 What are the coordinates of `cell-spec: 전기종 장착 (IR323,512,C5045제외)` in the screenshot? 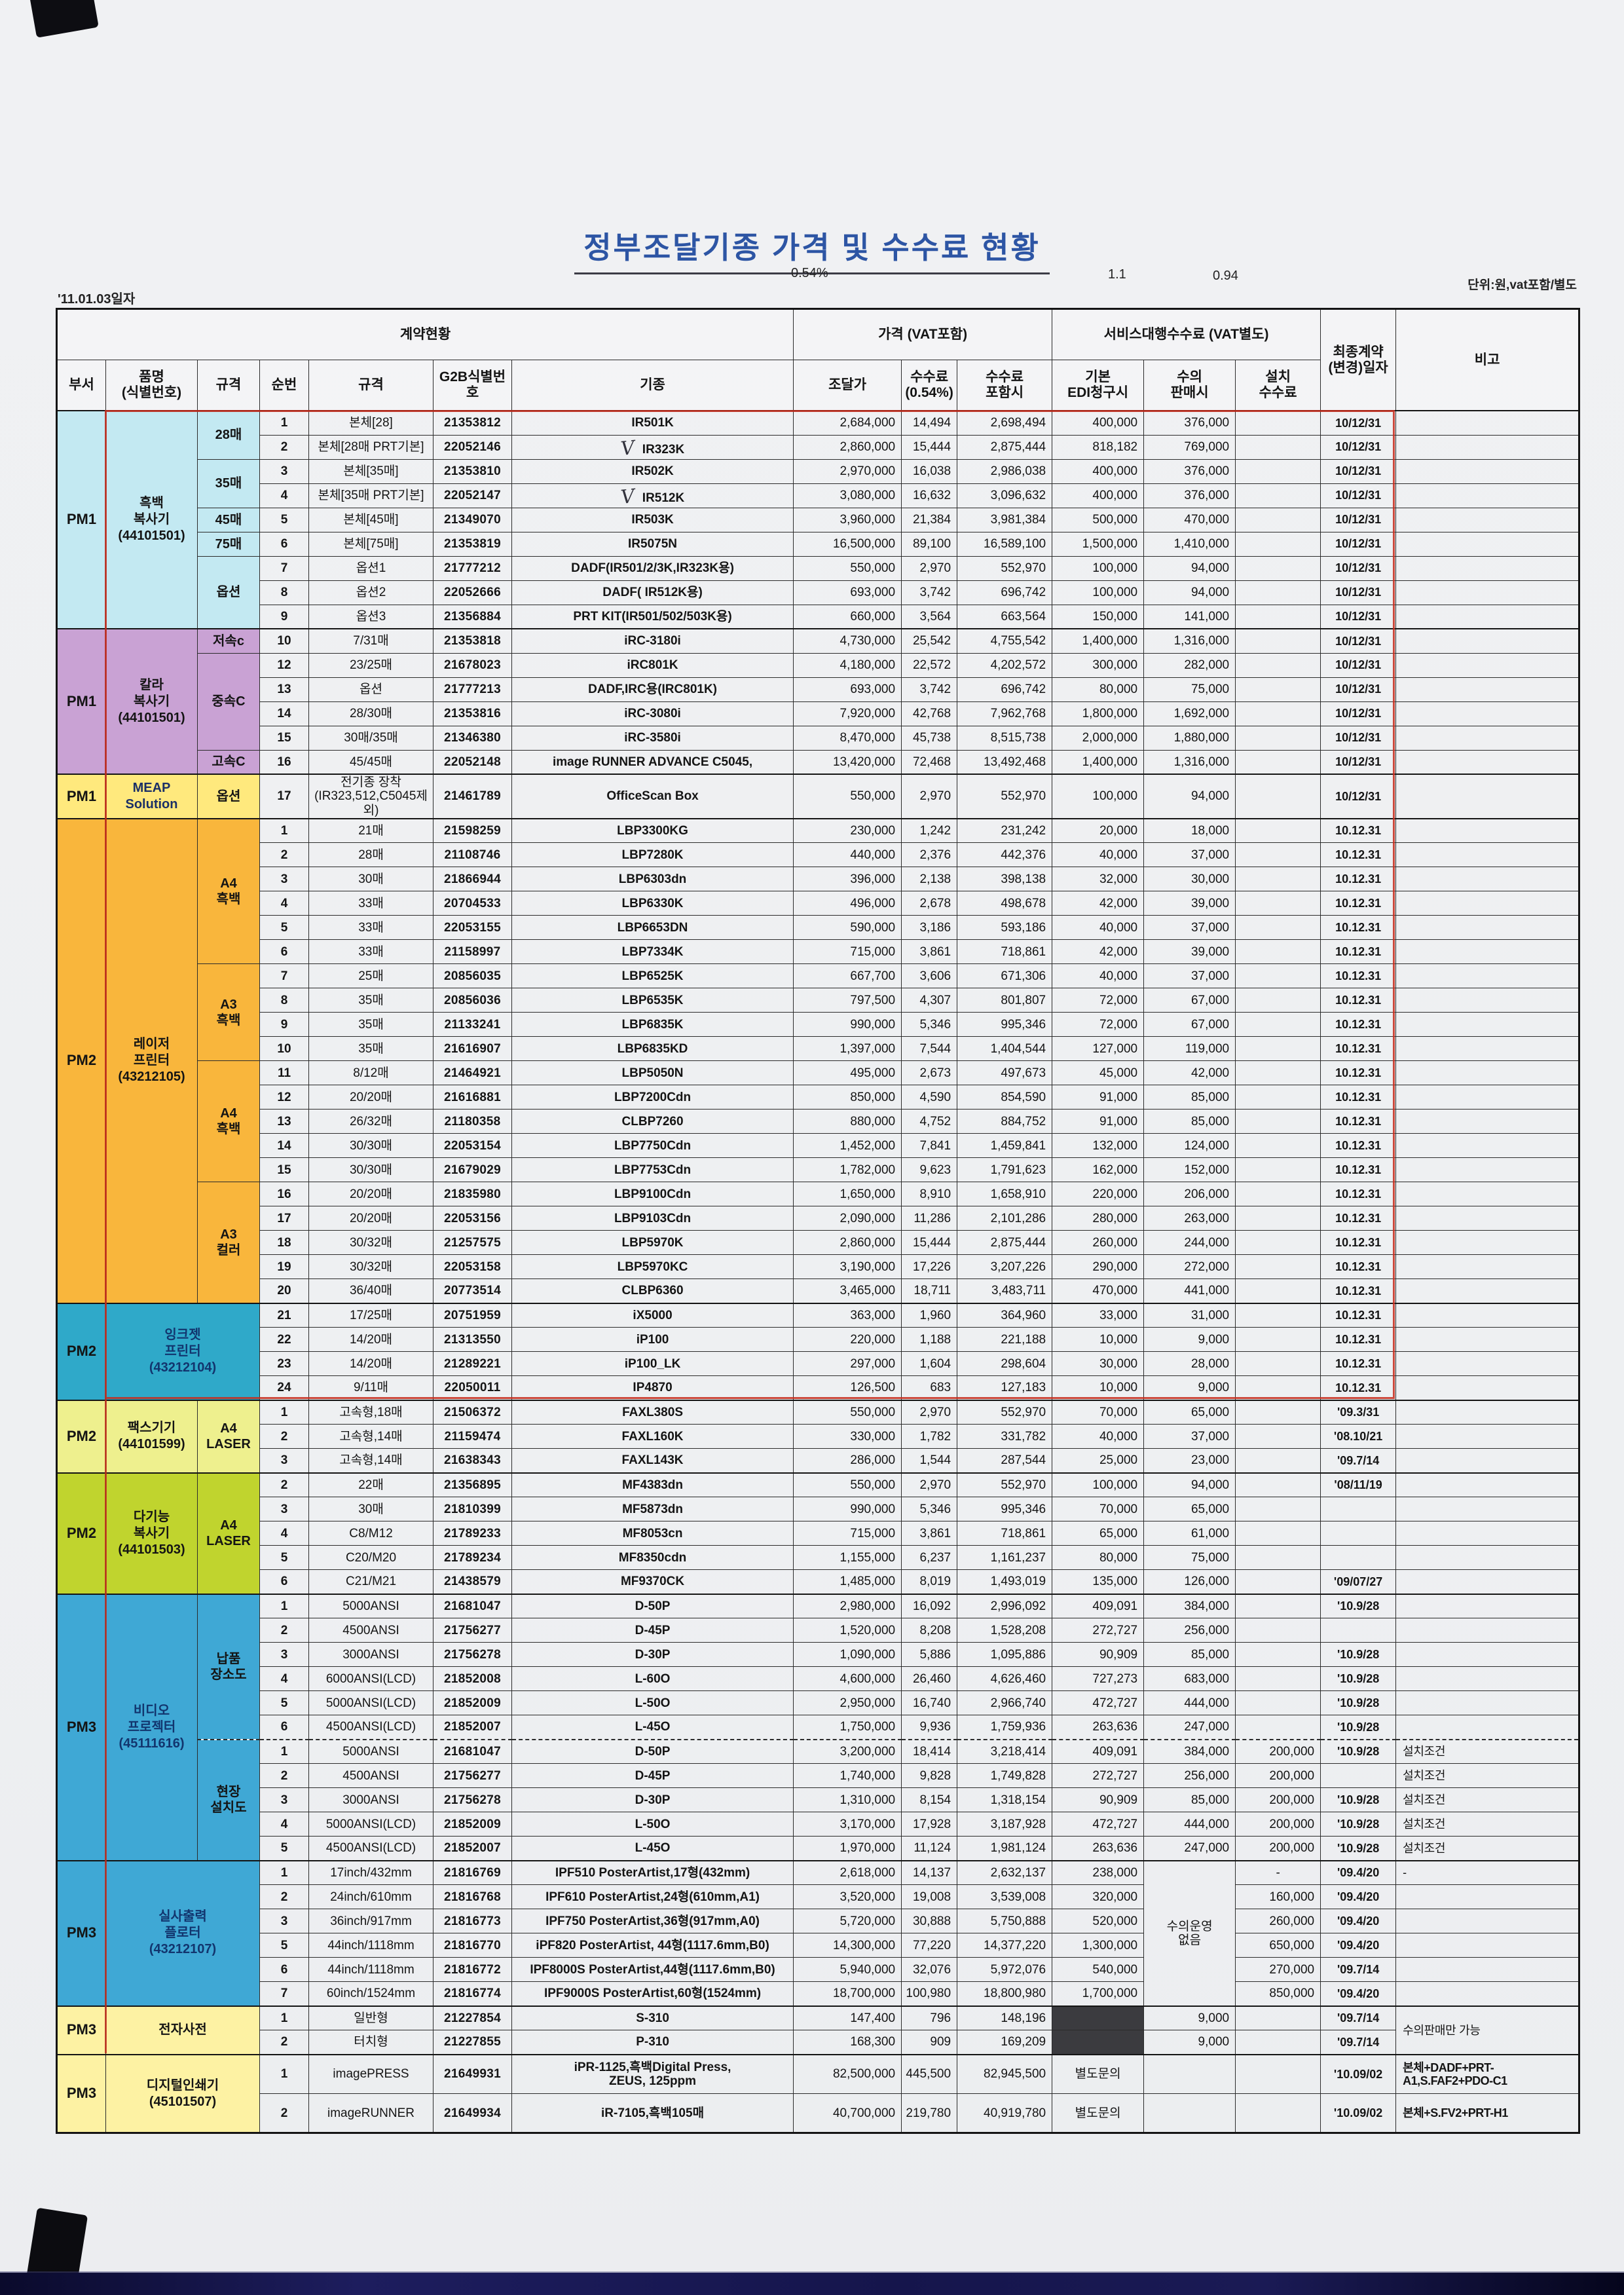 It's located at (371, 796).